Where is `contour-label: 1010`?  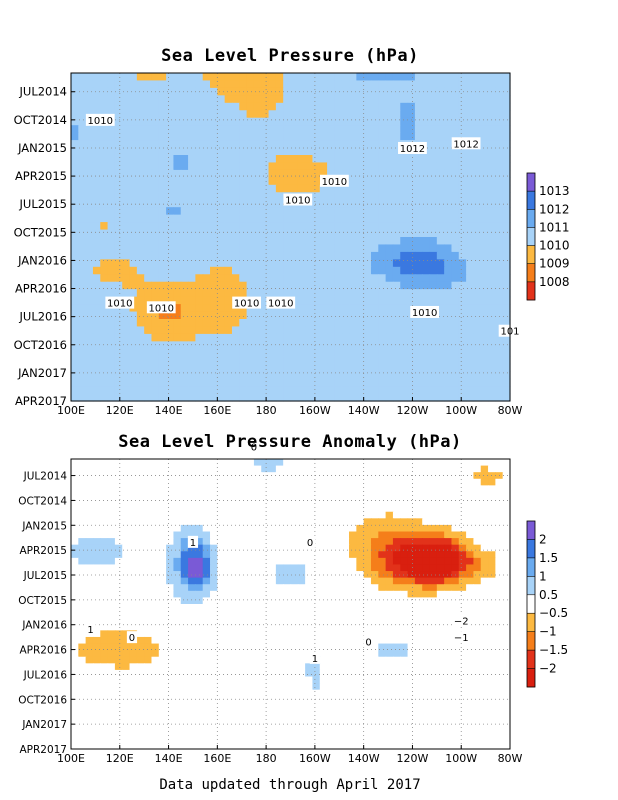
contour-label: 1010 is located at coordinates (280, 304).